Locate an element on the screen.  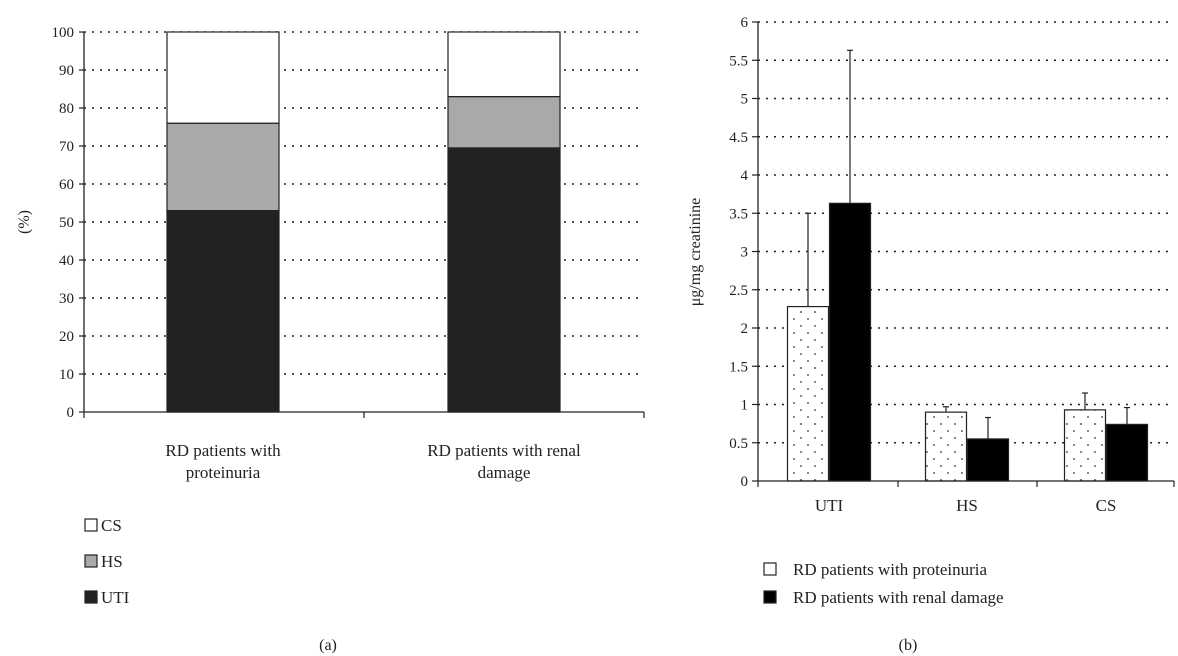
legend-label-cs: CS is located at coordinates (111, 525).